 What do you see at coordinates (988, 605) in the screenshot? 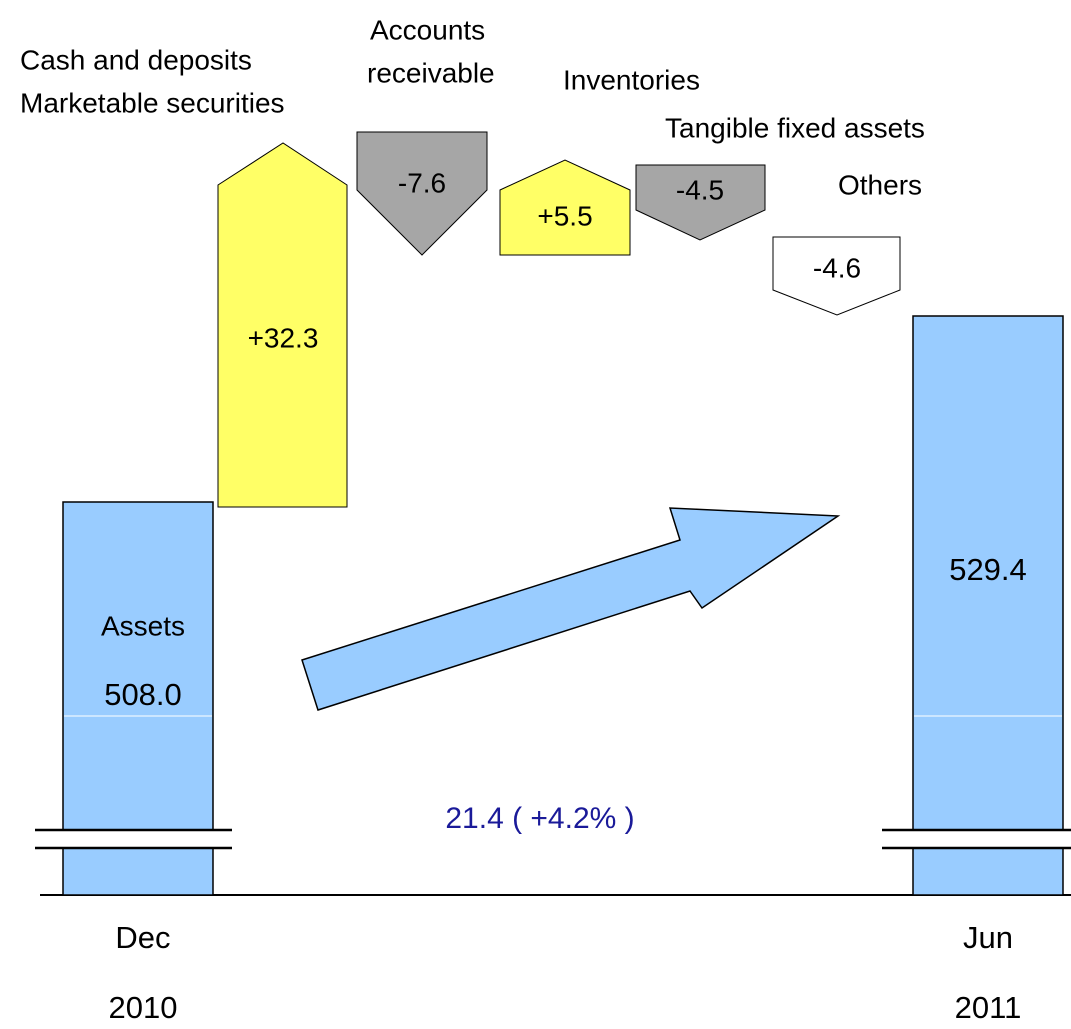
I see `end-bar` at bounding box center [988, 605].